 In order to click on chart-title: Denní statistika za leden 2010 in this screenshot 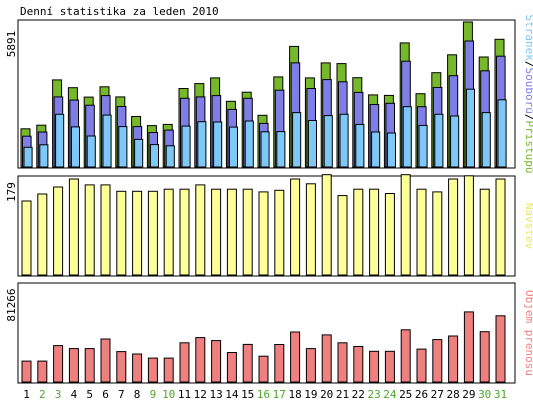, I will do `click(119, 11)`.